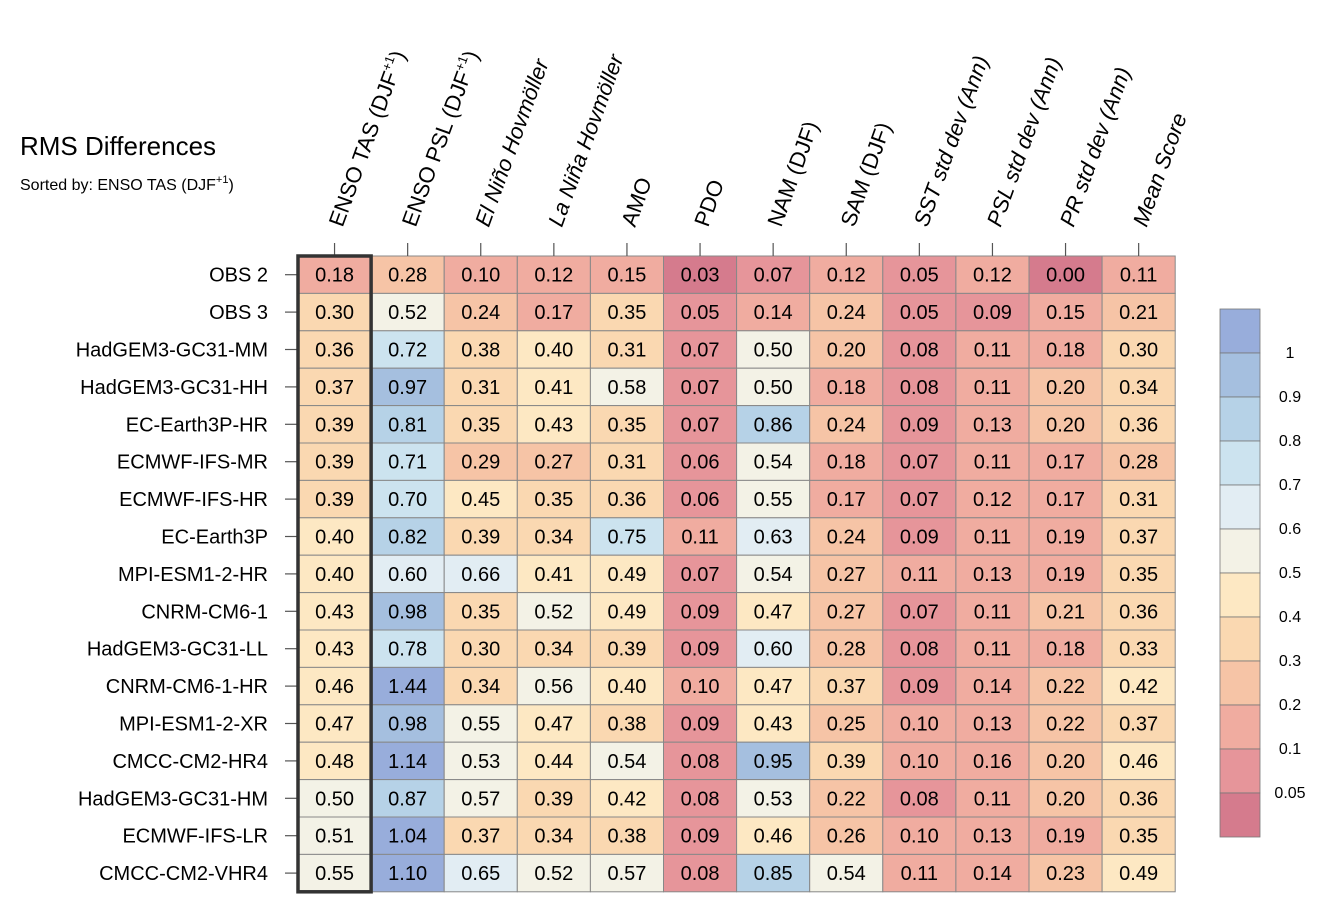 This screenshot has height=914, width=1334. What do you see at coordinates (700, 725) in the screenshot?
I see `cell-value-label: 0.09` at bounding box center [700, 725].